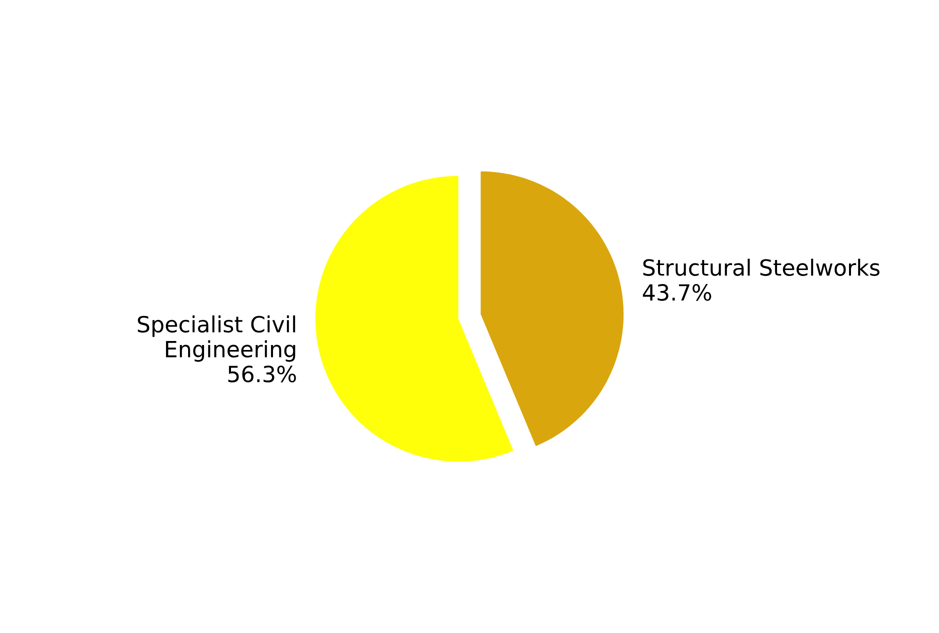 This screenshot has width=939, height=633. Describe the element at coordinates (262, 374) in the screenshot. I see `data-label: 56.3%` at that location.